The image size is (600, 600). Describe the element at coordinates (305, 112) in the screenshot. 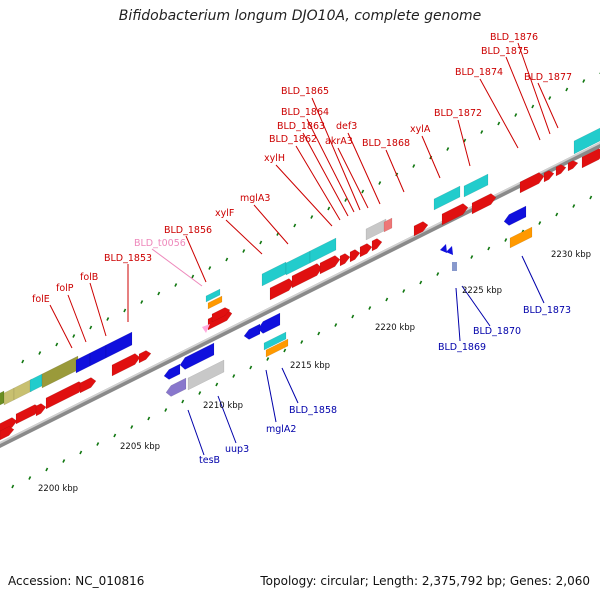

I see `gene-label-BLD_1864: BLD_1864` at that location.